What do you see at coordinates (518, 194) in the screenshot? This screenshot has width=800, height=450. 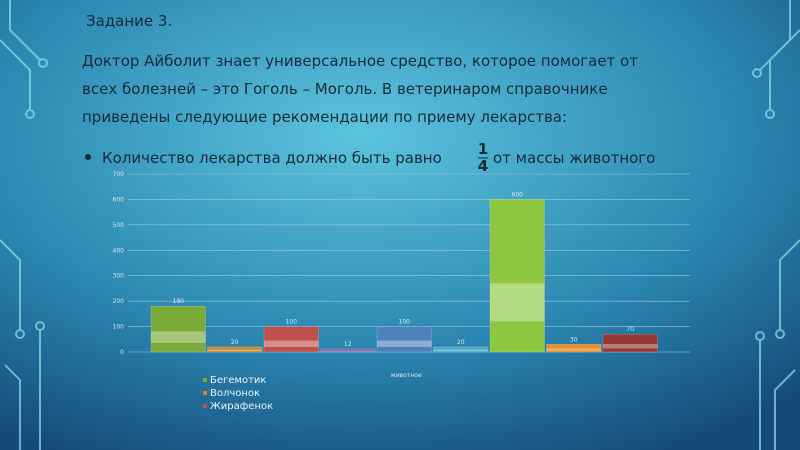 I see `data-label: 600` at bounding box center [518, 194].